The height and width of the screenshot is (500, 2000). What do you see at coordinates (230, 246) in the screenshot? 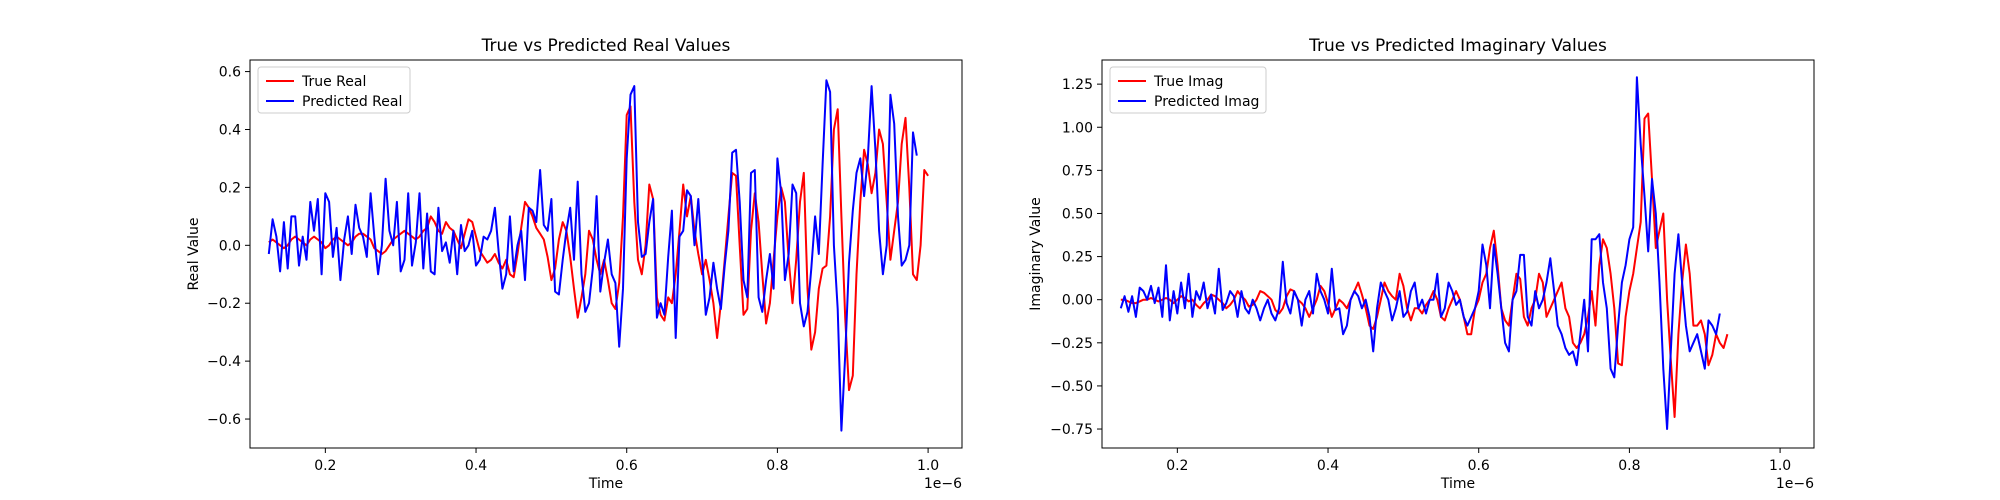
I see `y-tick-label: 0.0` at bounding box center [230, 246].